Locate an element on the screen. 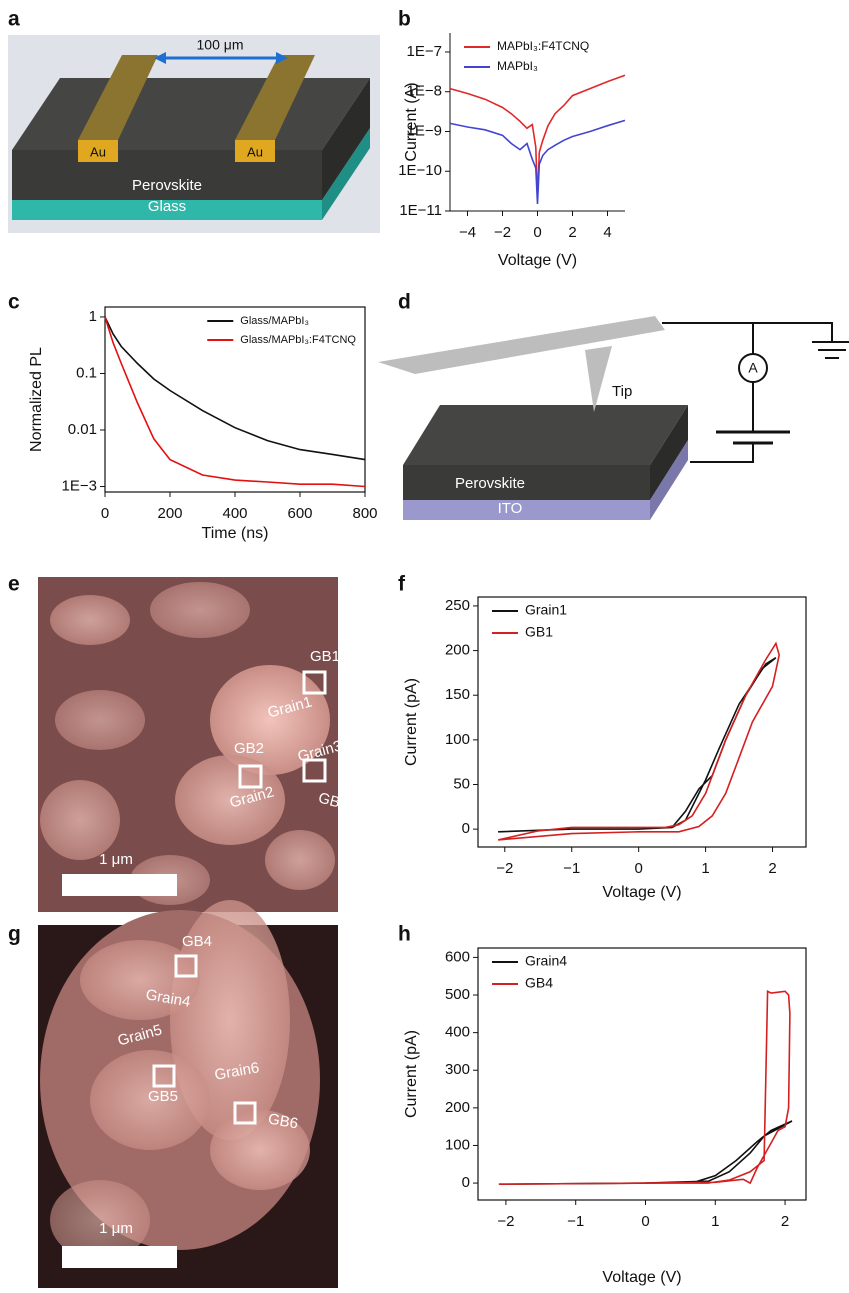 This screenshot has width=849, height=1293. legend-label: GB1 is located at coordinates (539, 632).